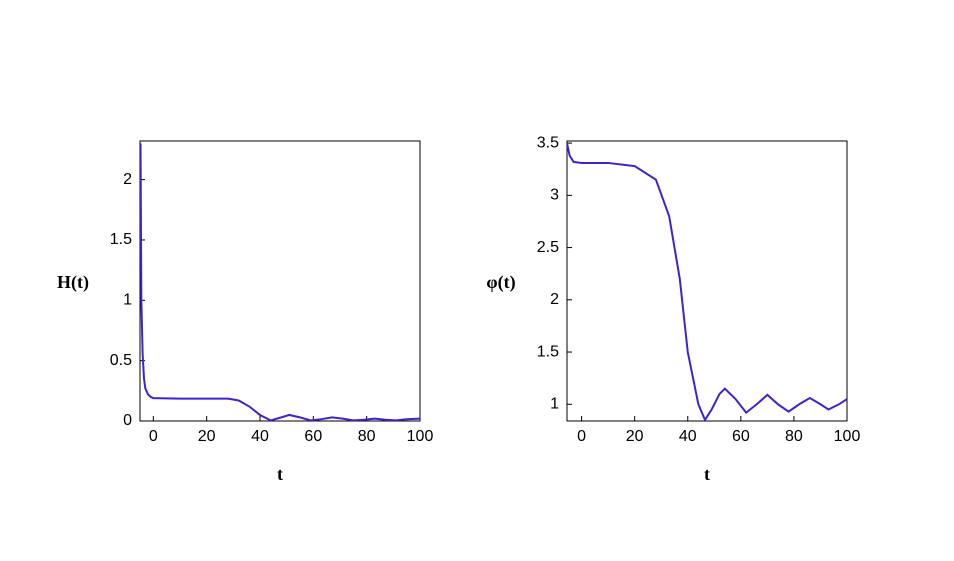 The height and width of the screenshot is (561, 954). Describe the element at coordinates (548, 142) in the screenshot. I see `y-tick-label: 3.5` at that location.